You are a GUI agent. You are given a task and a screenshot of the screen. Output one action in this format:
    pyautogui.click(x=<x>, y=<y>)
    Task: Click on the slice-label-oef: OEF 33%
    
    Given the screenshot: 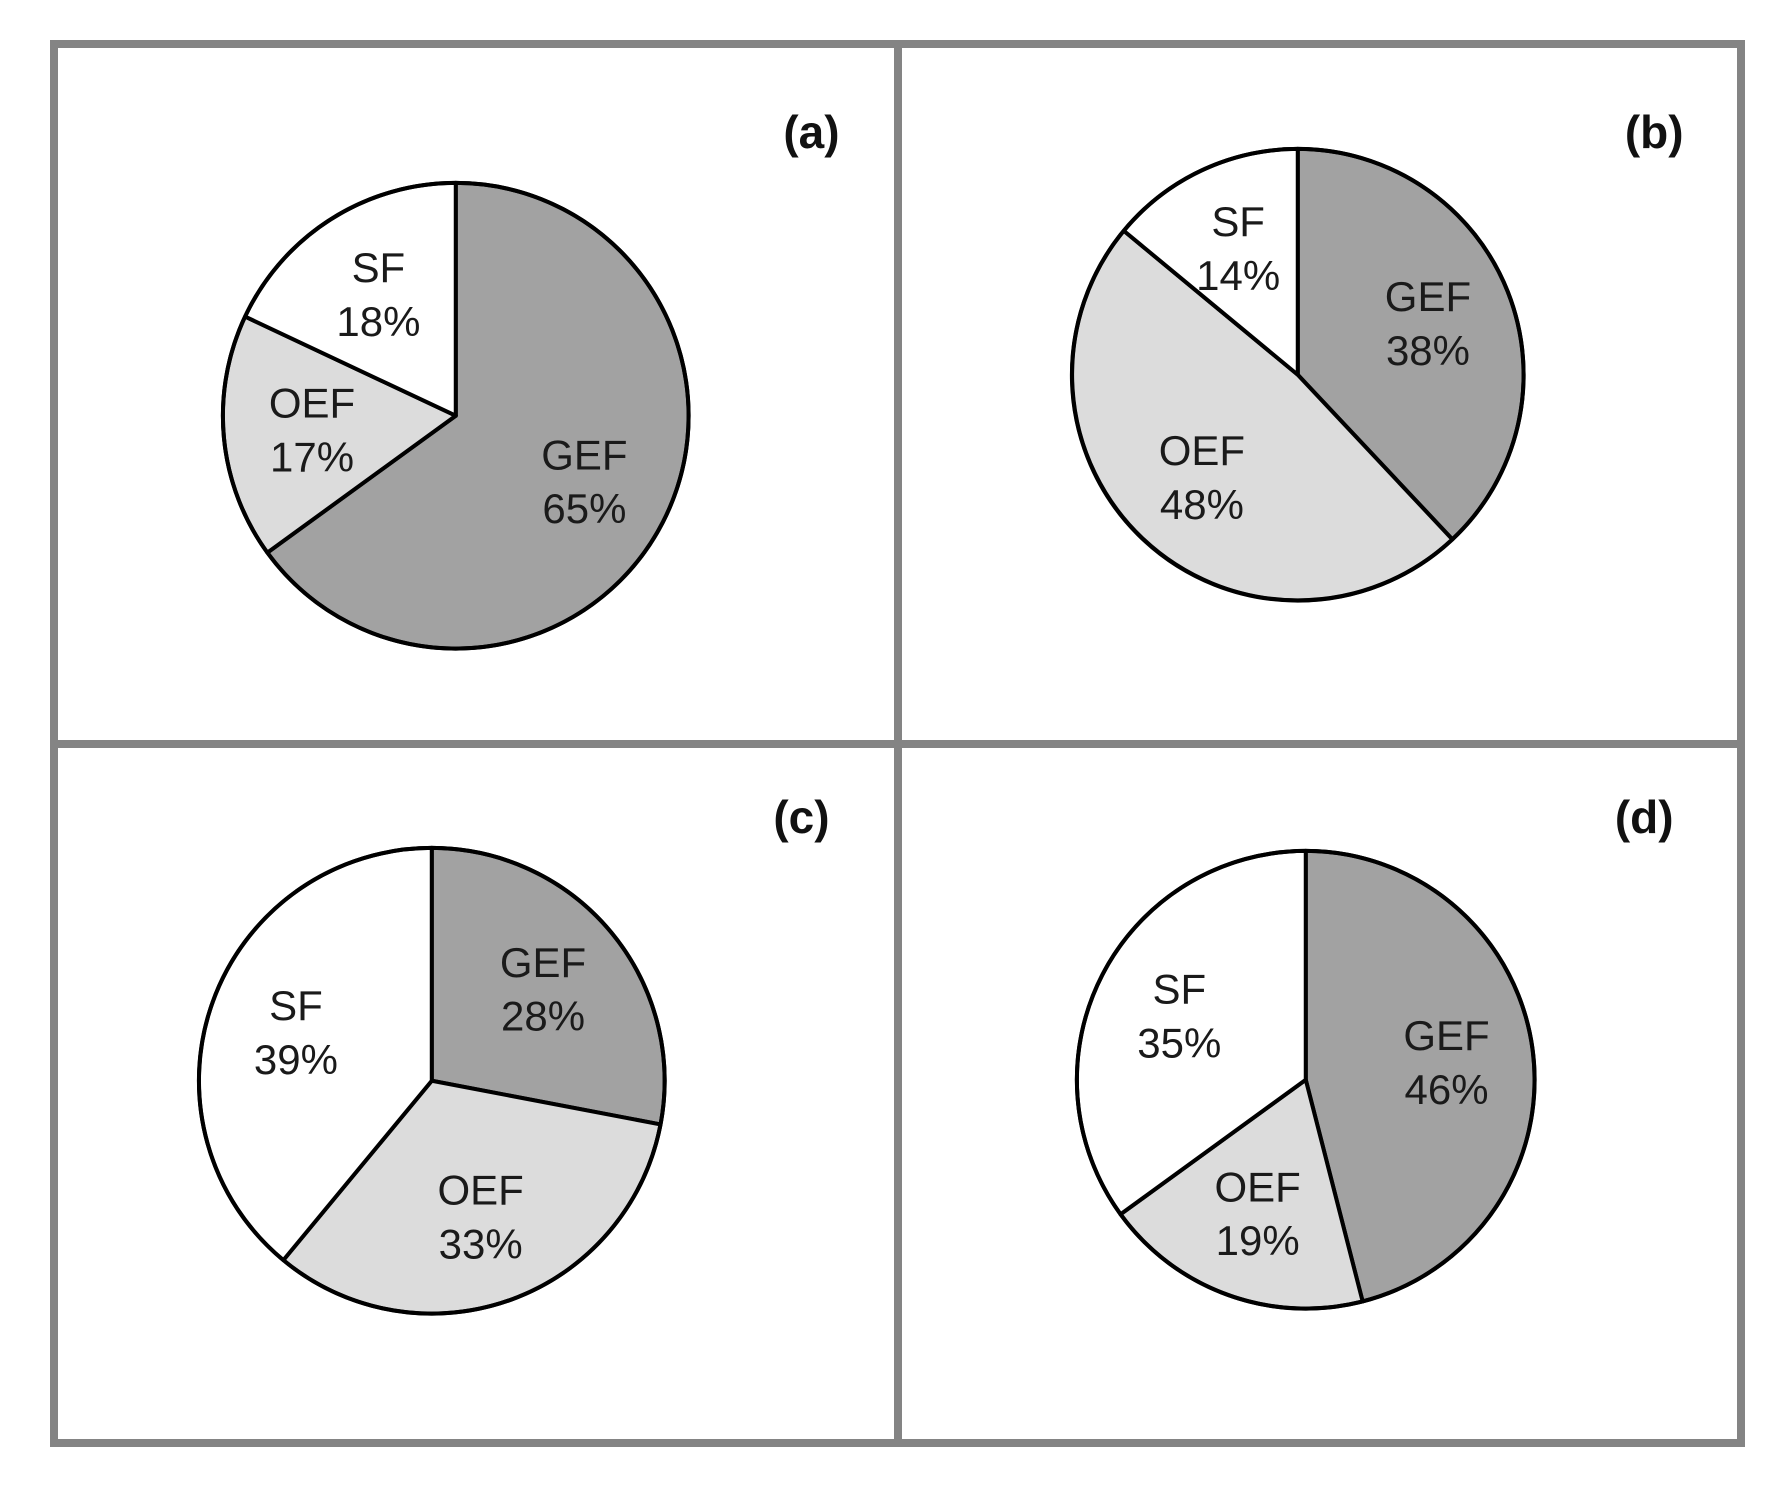 What is the action you would take?
    pyautogui.click(x=481, y=1216)
    